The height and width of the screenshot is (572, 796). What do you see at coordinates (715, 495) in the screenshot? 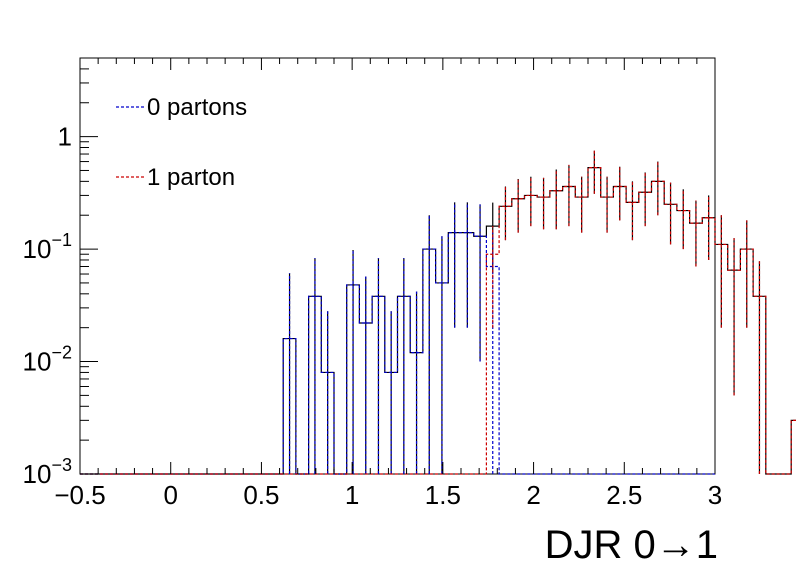
I see `x-tick-label: 3` at bounding box center [715, 495].